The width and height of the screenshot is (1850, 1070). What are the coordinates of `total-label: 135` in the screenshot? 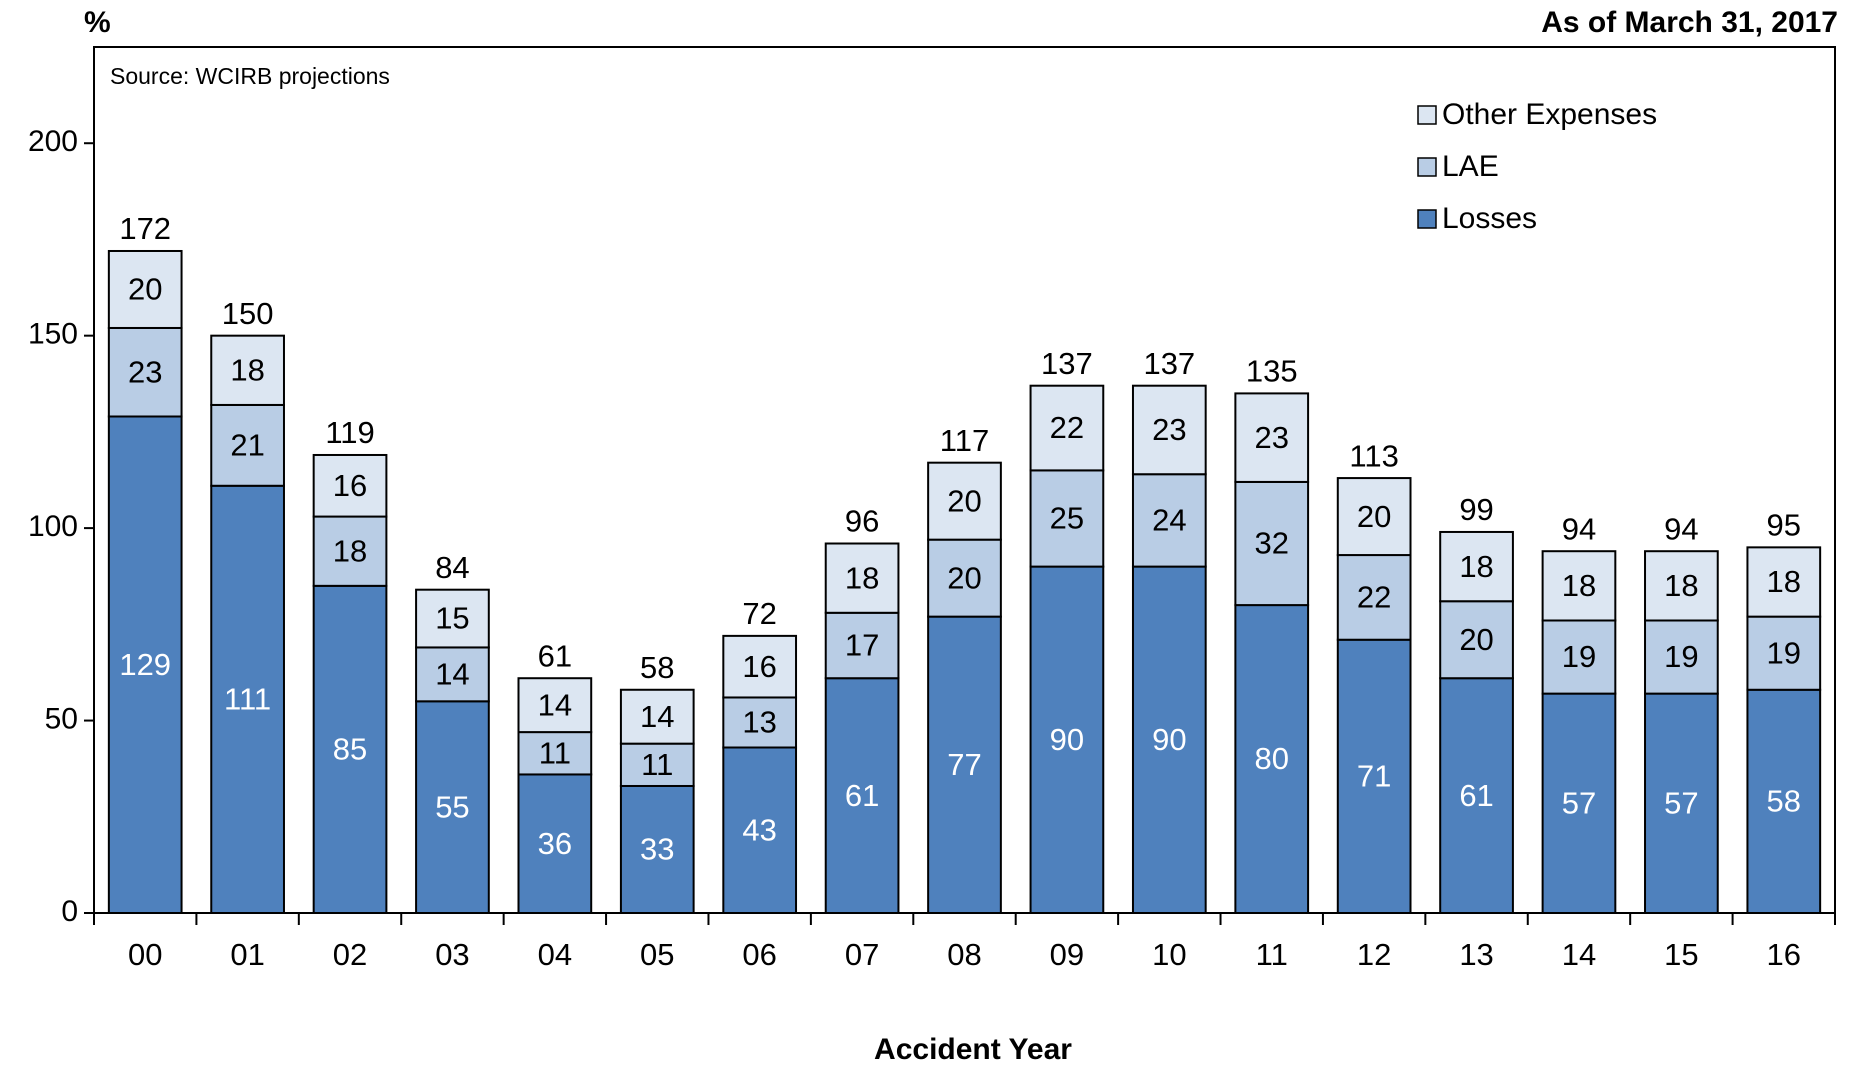 It's located at (1272, 371).